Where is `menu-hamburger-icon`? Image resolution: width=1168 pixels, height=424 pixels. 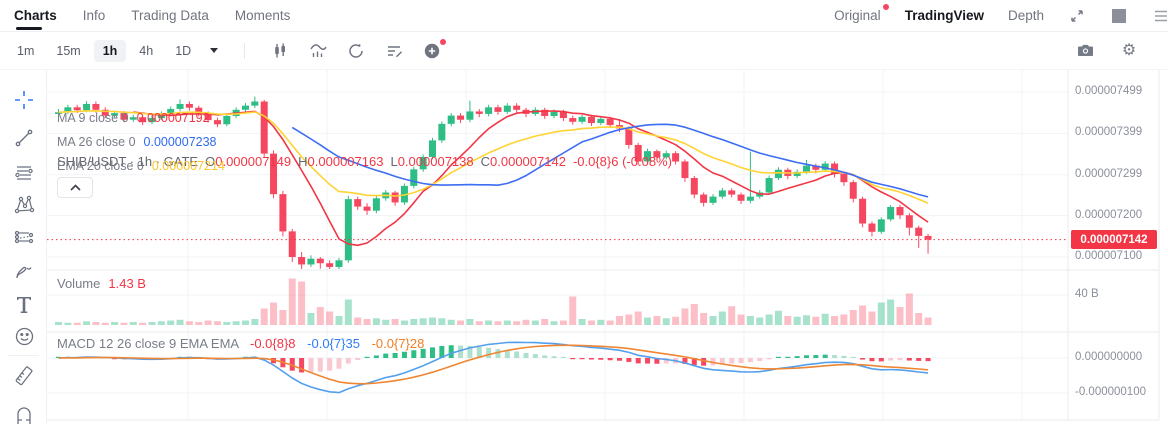
menu-hamburger-icon is located at coordinates (1160, 16).